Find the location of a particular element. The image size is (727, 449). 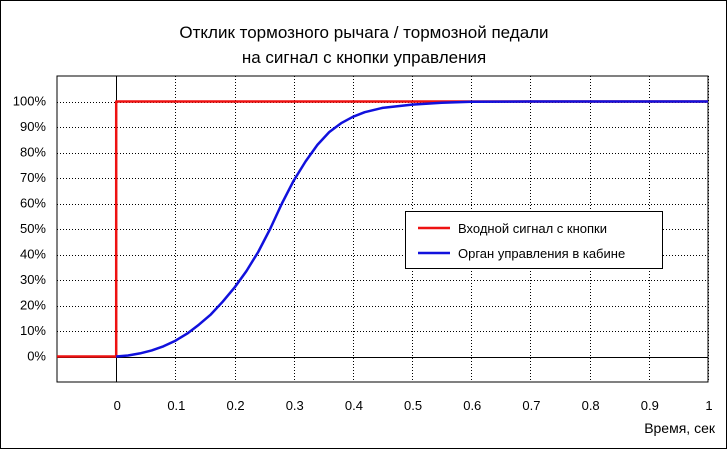

y-tick-label: 50% is located at coordinates (33, 228).